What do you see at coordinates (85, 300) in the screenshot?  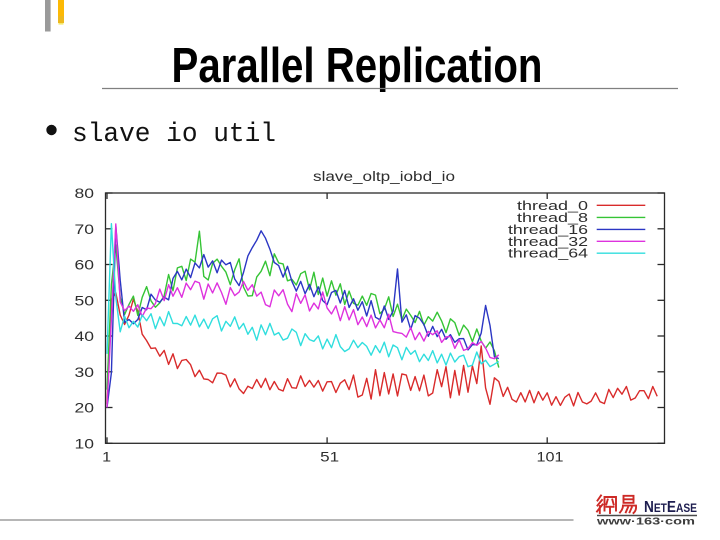 I see `svg-text: 50` at bounding box center [85, 300].